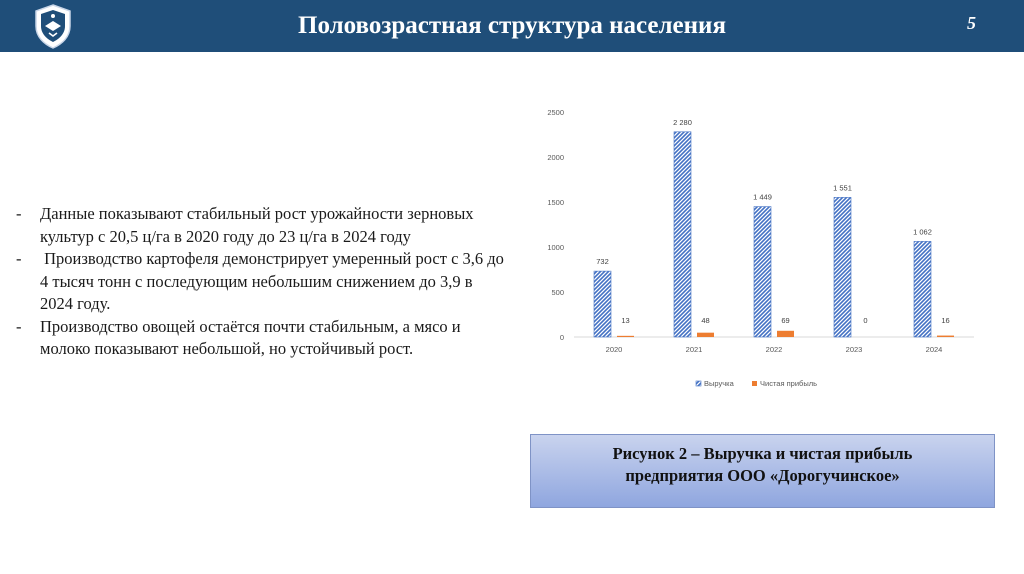 Image resolution: width=1024 pixels, height=574 pixels. What do you see at coordinates (562, 337) in the screenshot?
I see `y-tick-label: 0` at bounding box center [562, 337].